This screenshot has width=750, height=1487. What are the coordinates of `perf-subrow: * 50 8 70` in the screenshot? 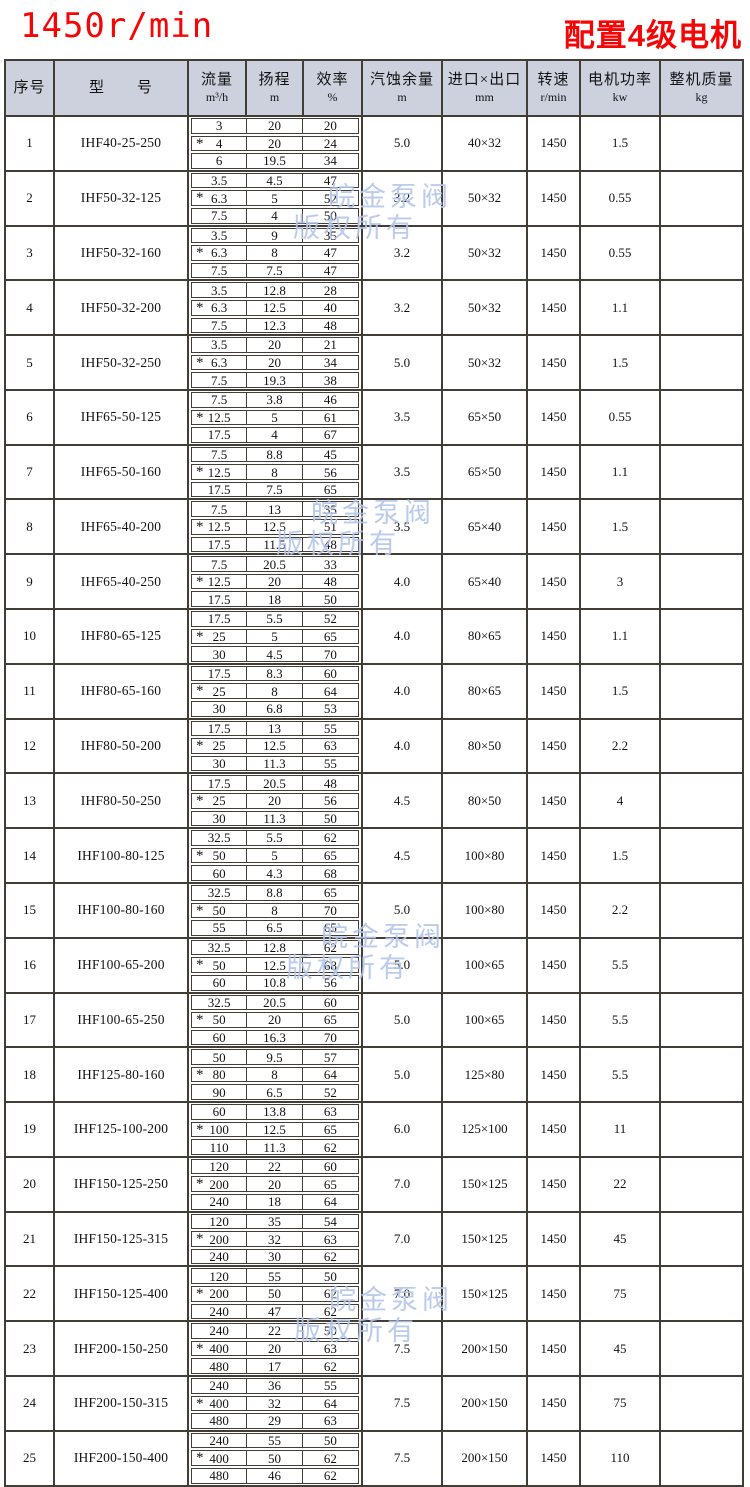 It's located at (275, 910).